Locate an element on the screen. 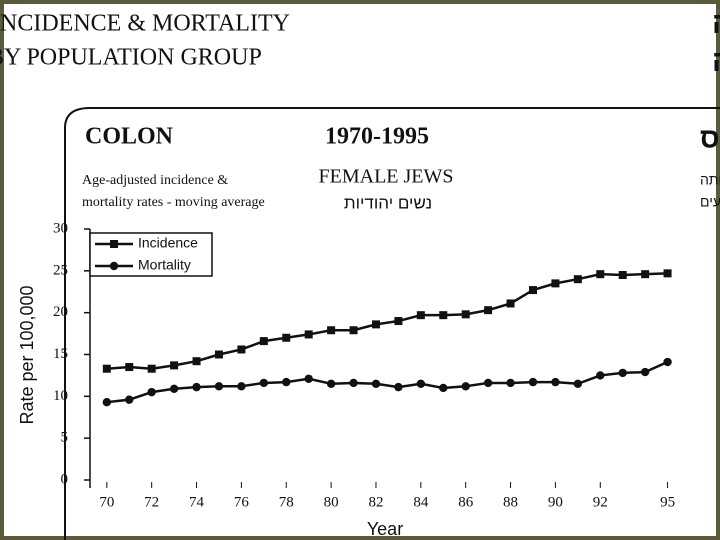 Image resolution: width=720 pixels, height=540 pixels. x-tick-label: 80 is located at coordinates (331, 502).